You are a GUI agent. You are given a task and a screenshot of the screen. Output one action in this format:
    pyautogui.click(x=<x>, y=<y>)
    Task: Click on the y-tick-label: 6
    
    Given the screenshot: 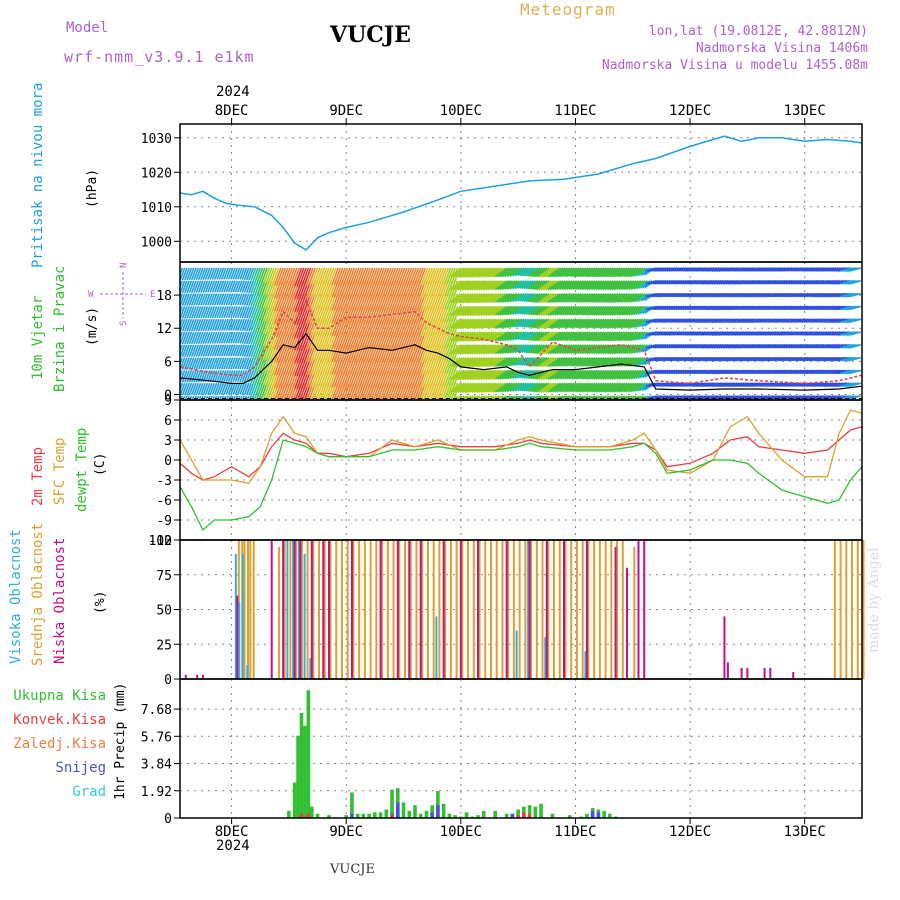 What is the action you would take?
    pyautogui.click(x=168, y=362)
    